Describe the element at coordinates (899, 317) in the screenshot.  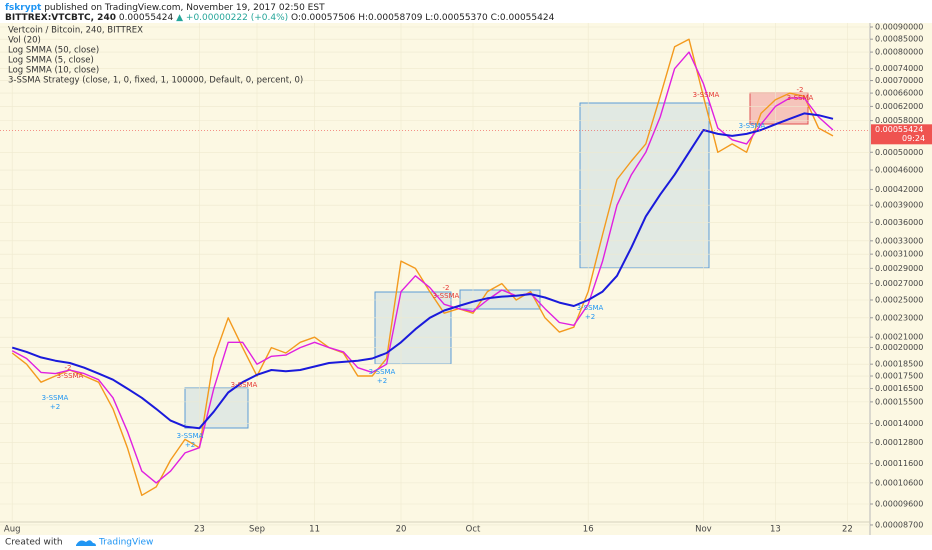
I see `y-tick-label: 0.00023000` at that location.